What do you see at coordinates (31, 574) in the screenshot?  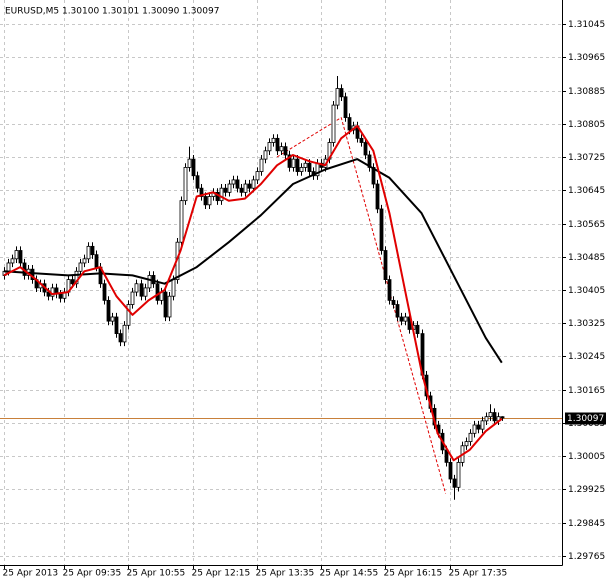 I see `x-tick-label: 25 Apr 2013` at bounding box center [31, 574].